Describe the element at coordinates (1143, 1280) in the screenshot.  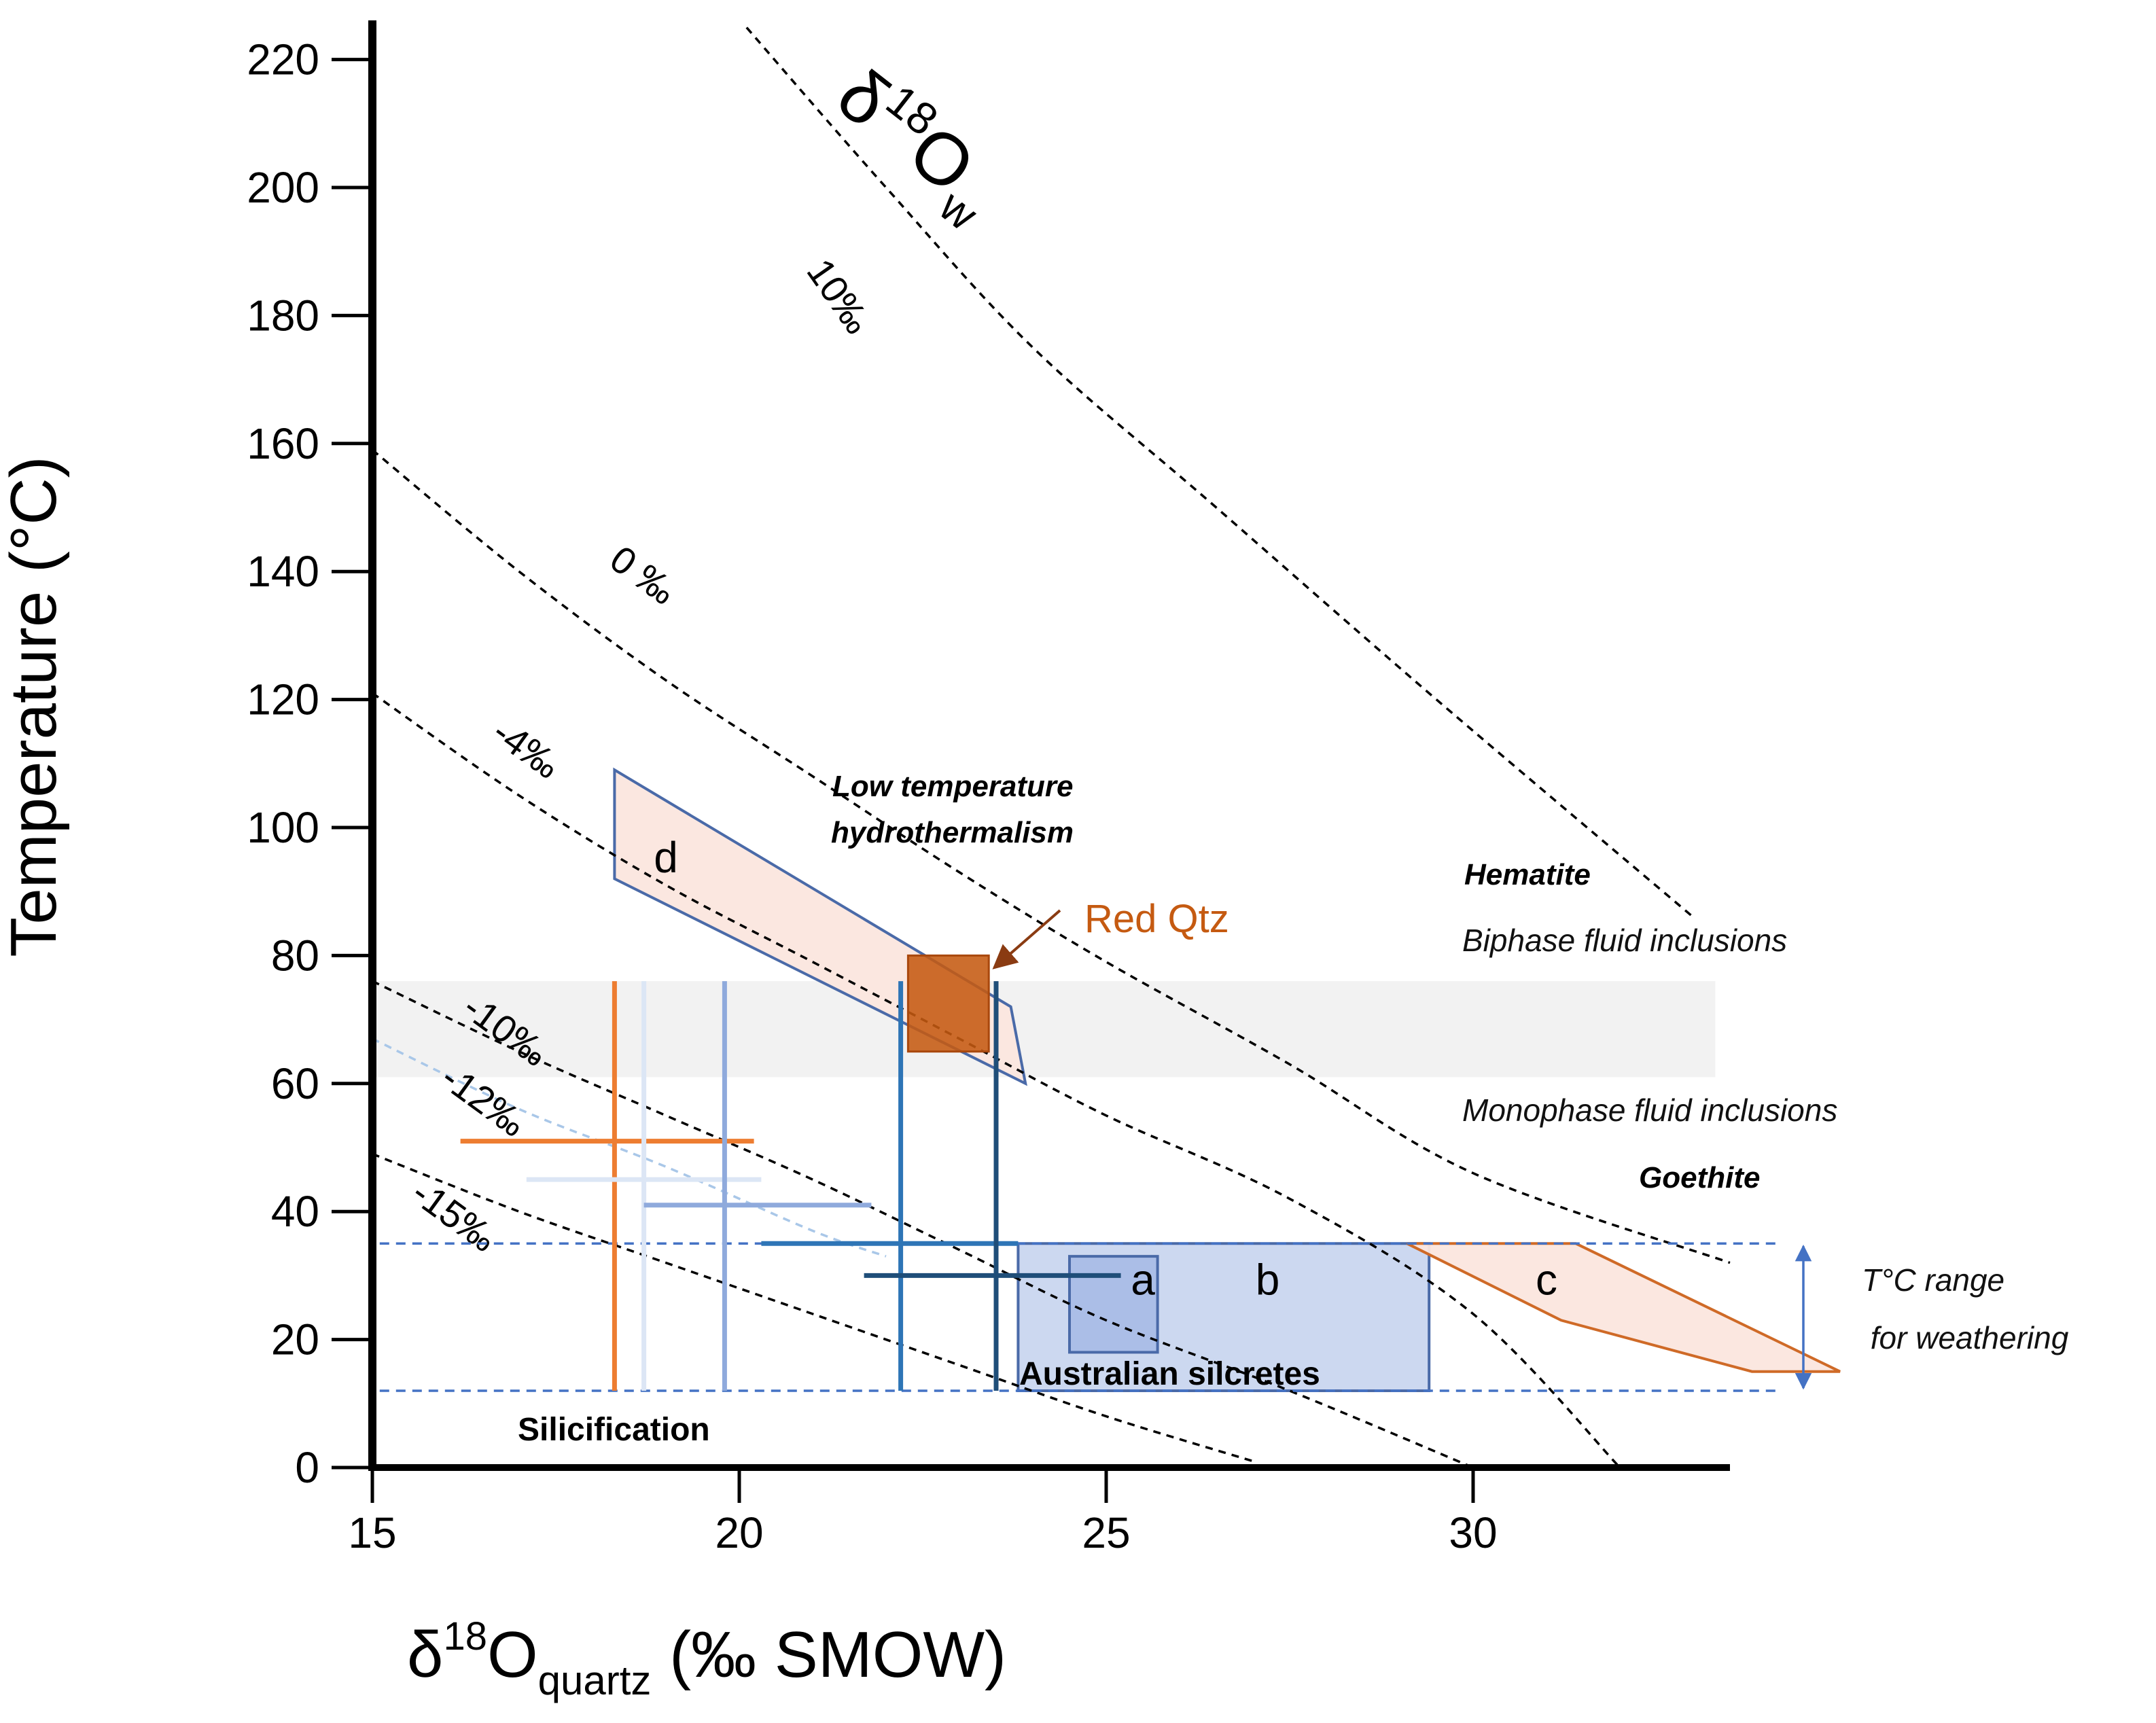
I see `region-label-a: a` at that location.